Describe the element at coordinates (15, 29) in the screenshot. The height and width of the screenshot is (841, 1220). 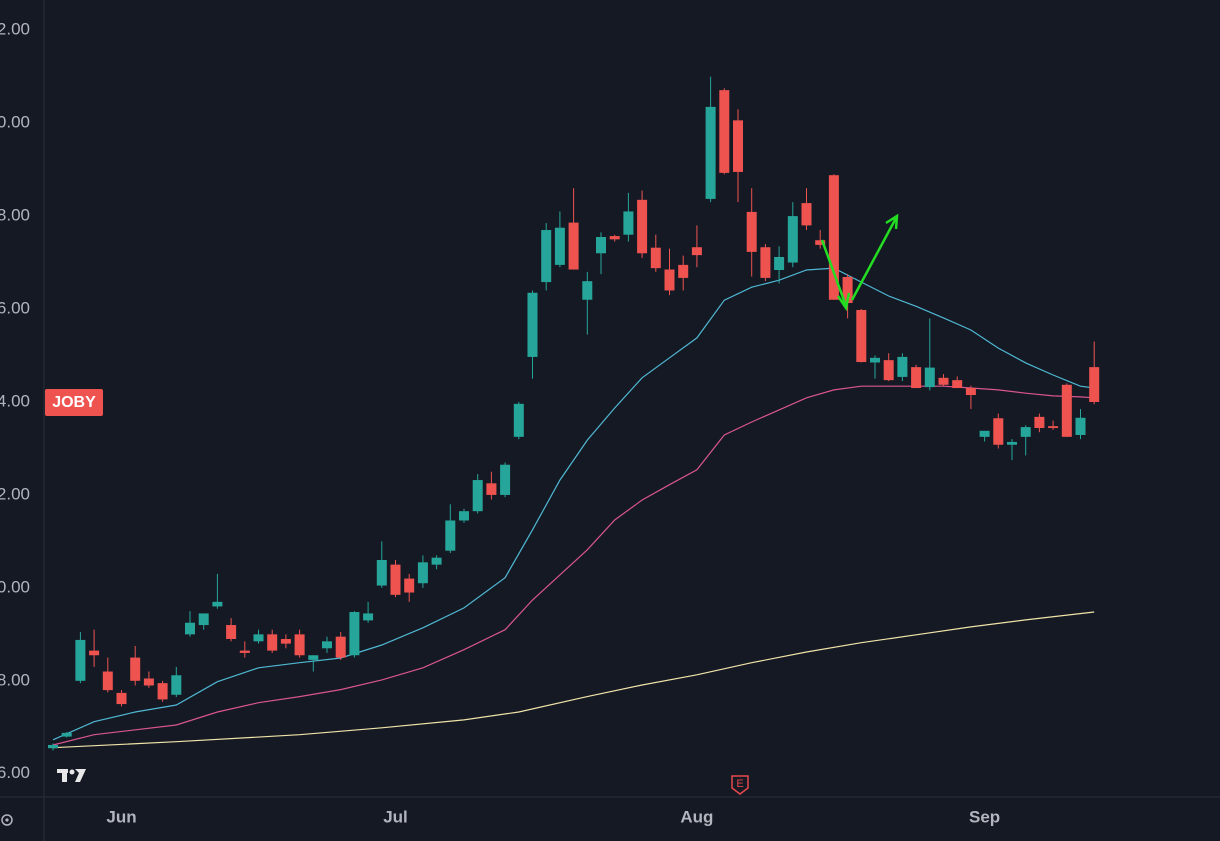
I see `y-tick-label: 22.00` at that location.